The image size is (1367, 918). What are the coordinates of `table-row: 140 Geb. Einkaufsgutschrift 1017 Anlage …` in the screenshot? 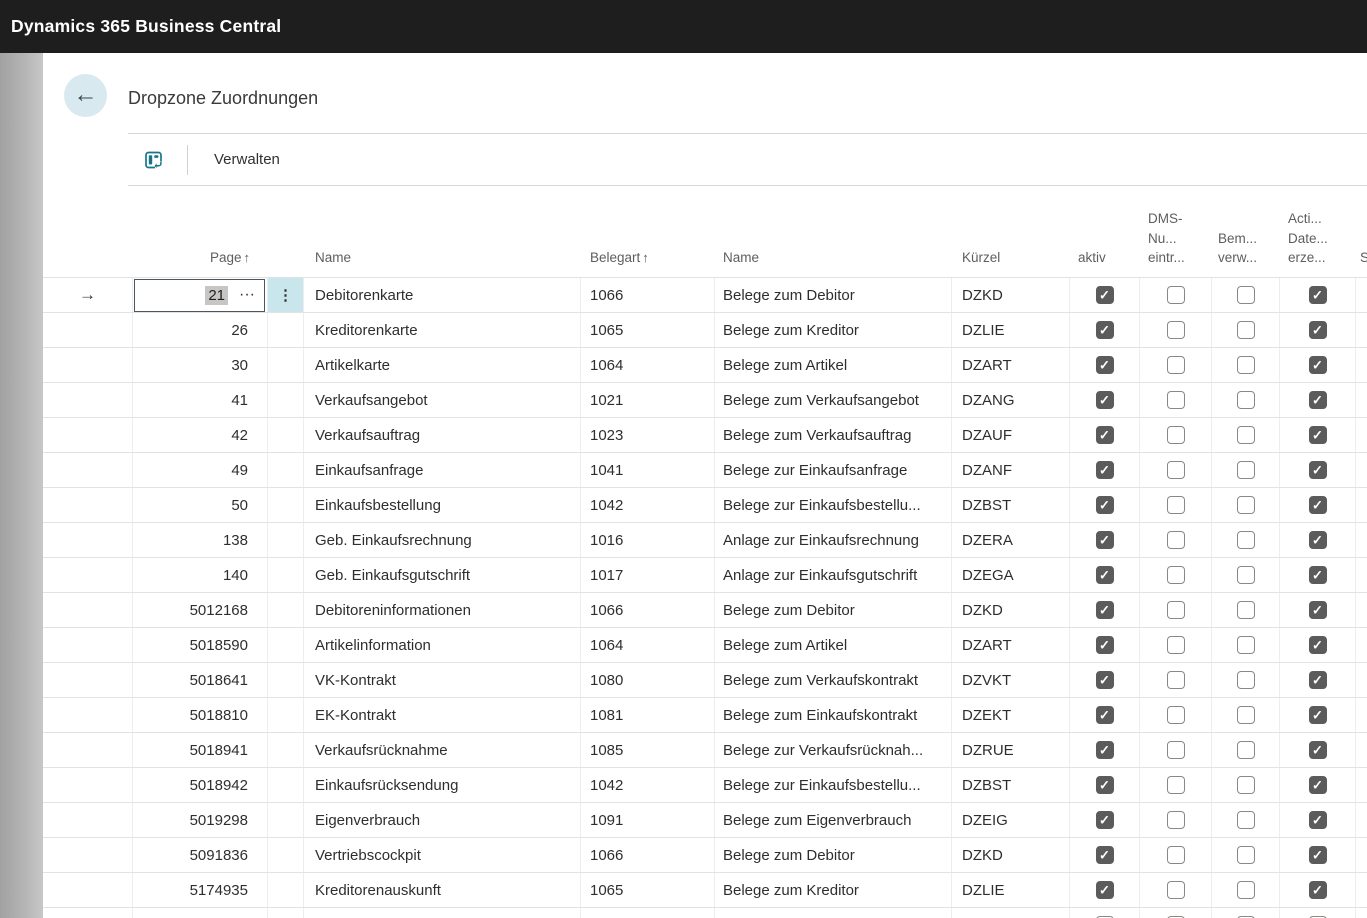 It's located at (705, 574).